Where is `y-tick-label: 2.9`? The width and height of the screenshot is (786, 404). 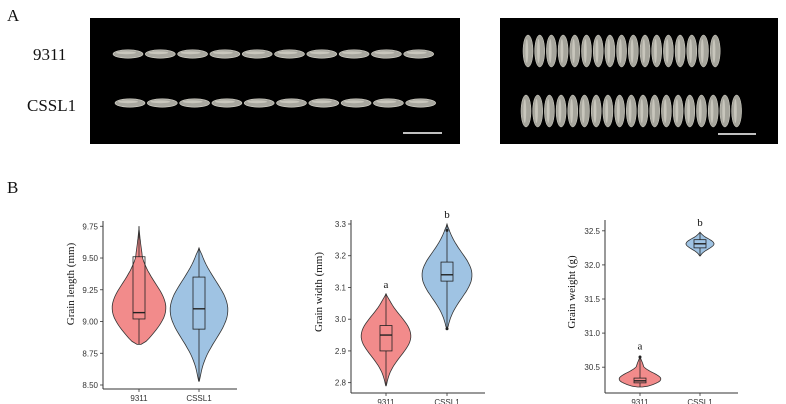
y-tick-label: 2.9 is located at coordinates (341, 351).